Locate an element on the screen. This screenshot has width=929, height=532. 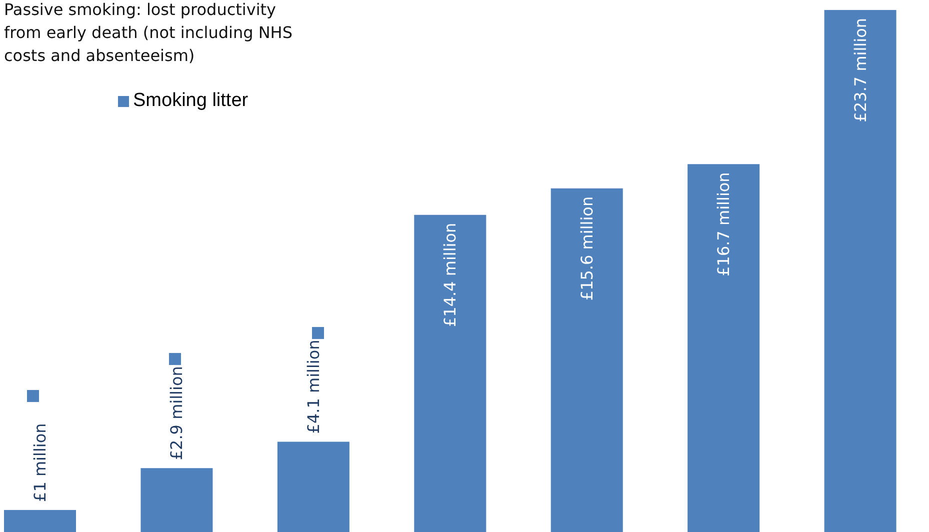
data-label: £23.7 million is located at coordinates (860, 70).